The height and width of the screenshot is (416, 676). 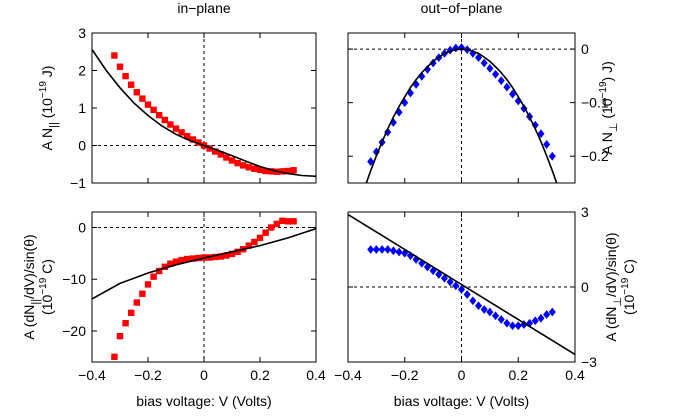 What do you see at coordinates (203, 401) in the screenshot?
I see `x-axis-label: bias voltage: V (Volts)` at bounding box center [203, 401].